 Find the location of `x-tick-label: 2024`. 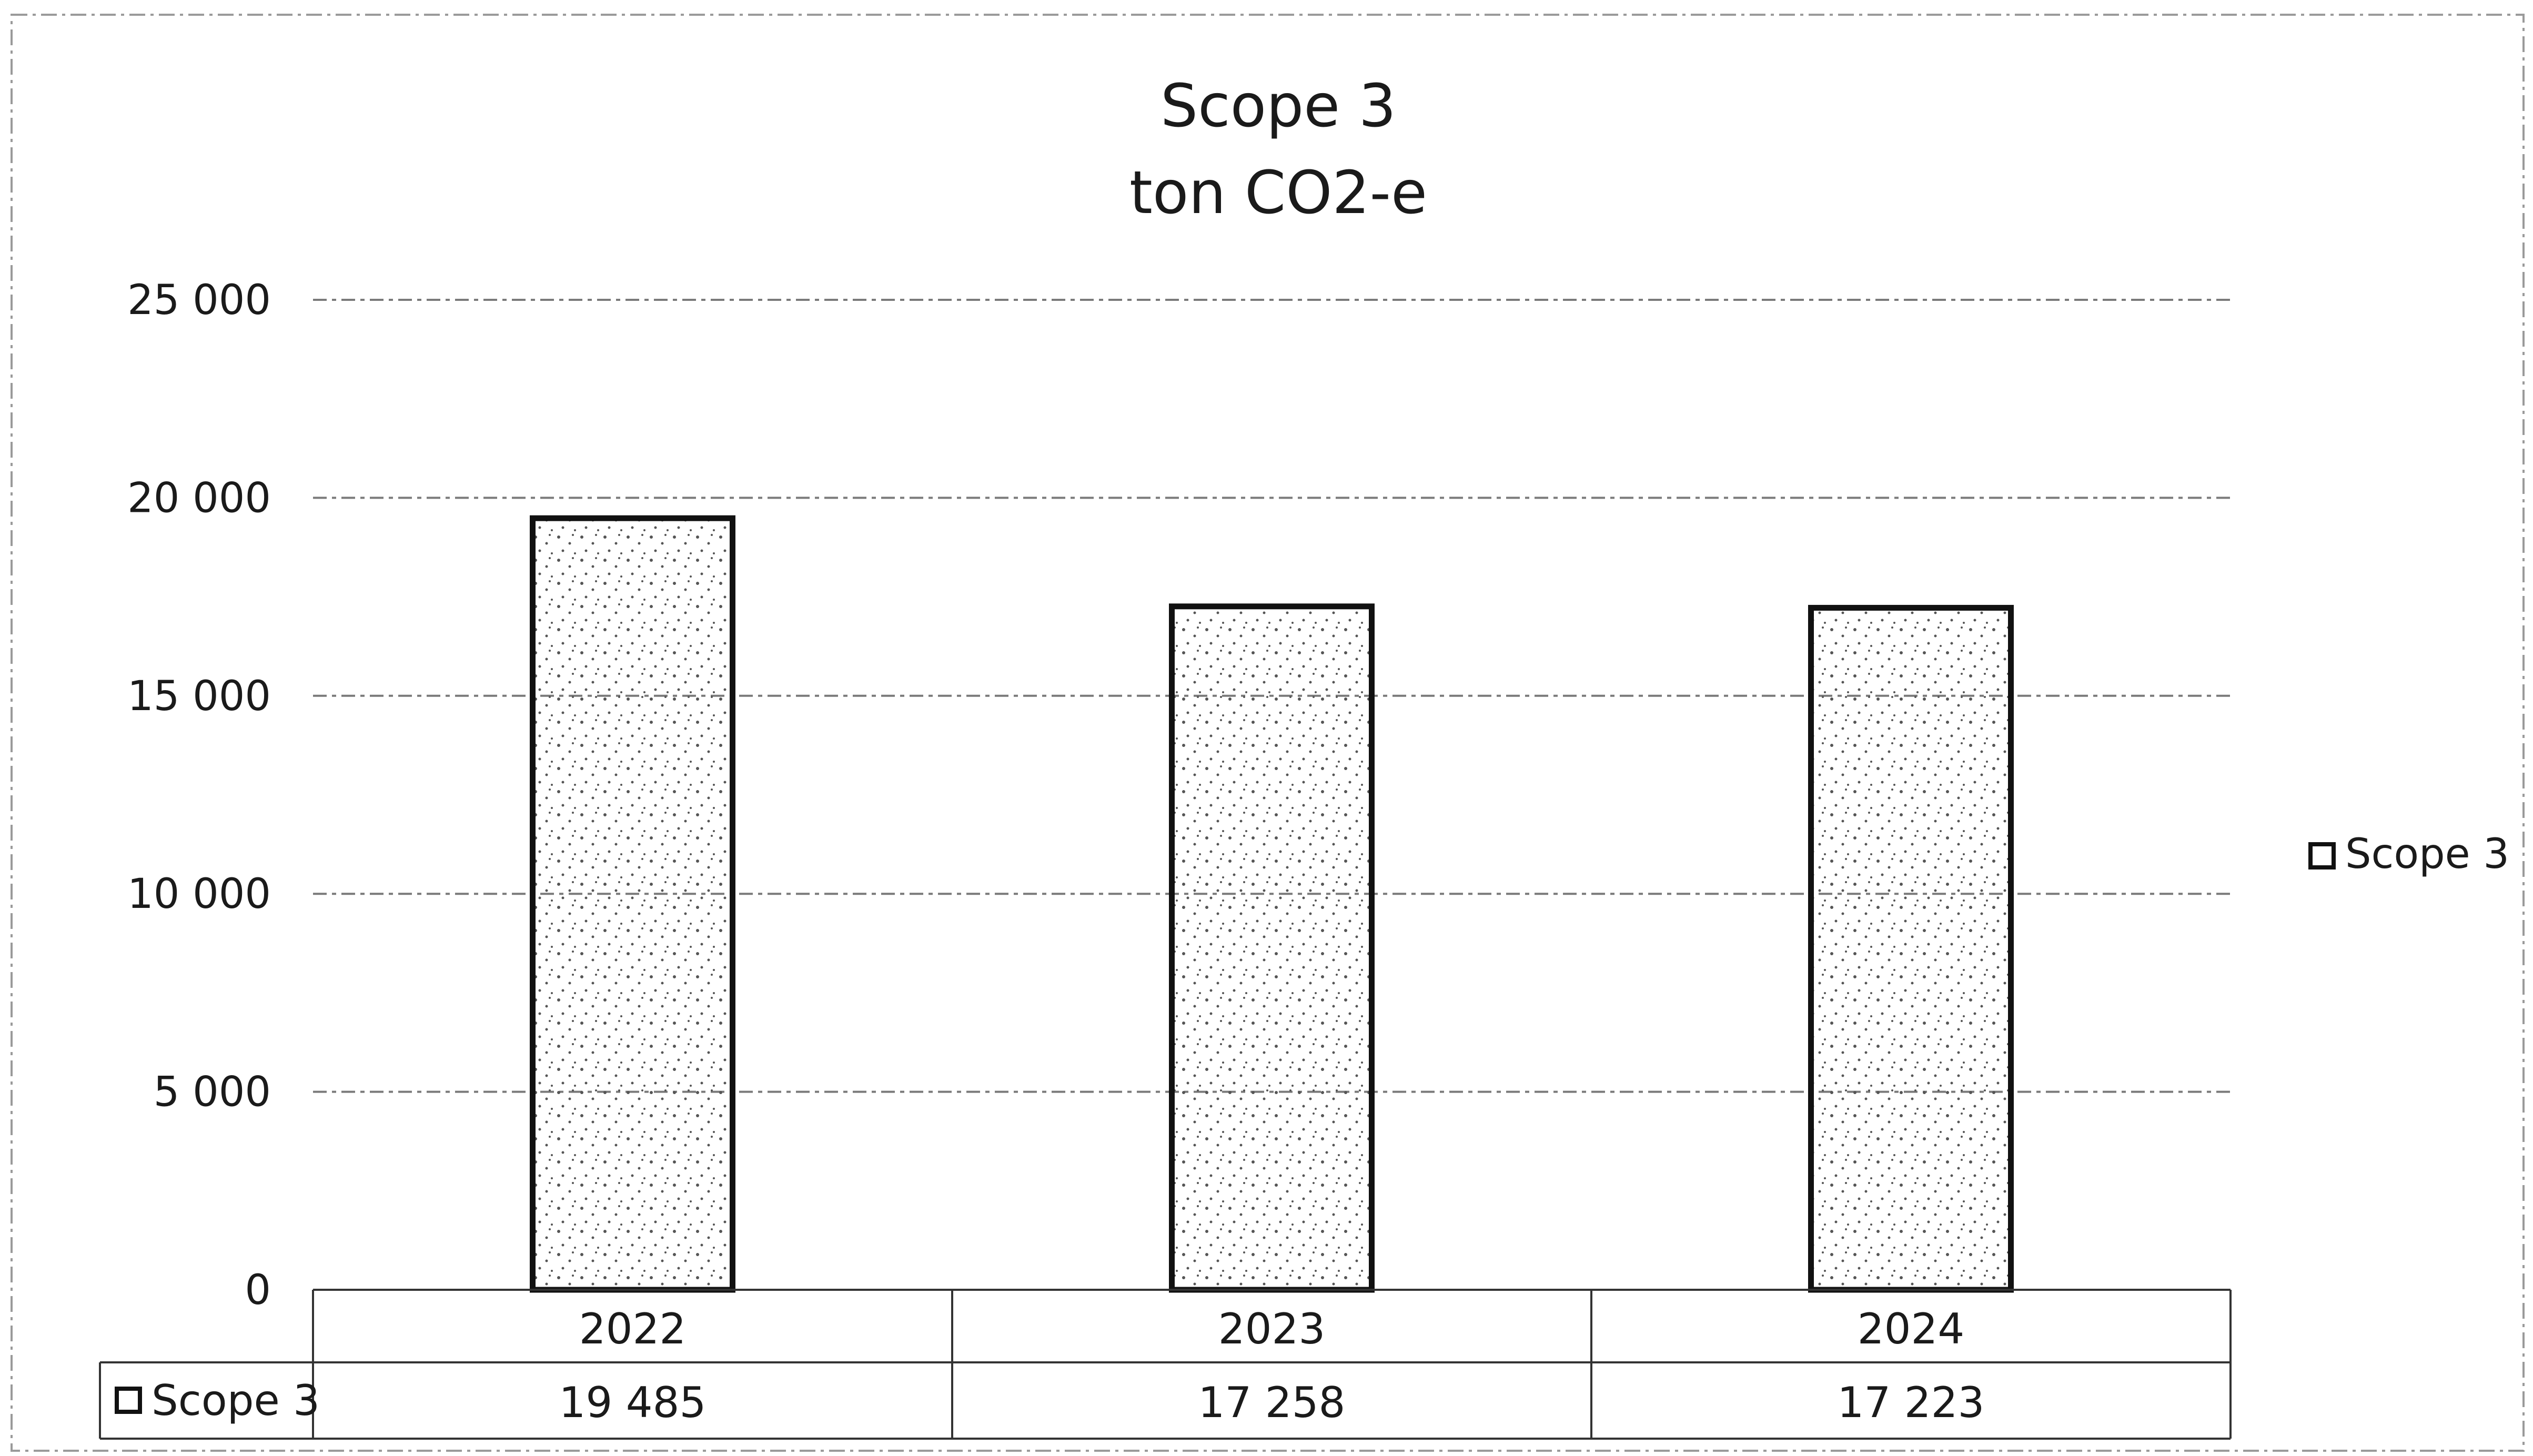

x-tick-label: 2024 is located at coordinates (1911, 1329).